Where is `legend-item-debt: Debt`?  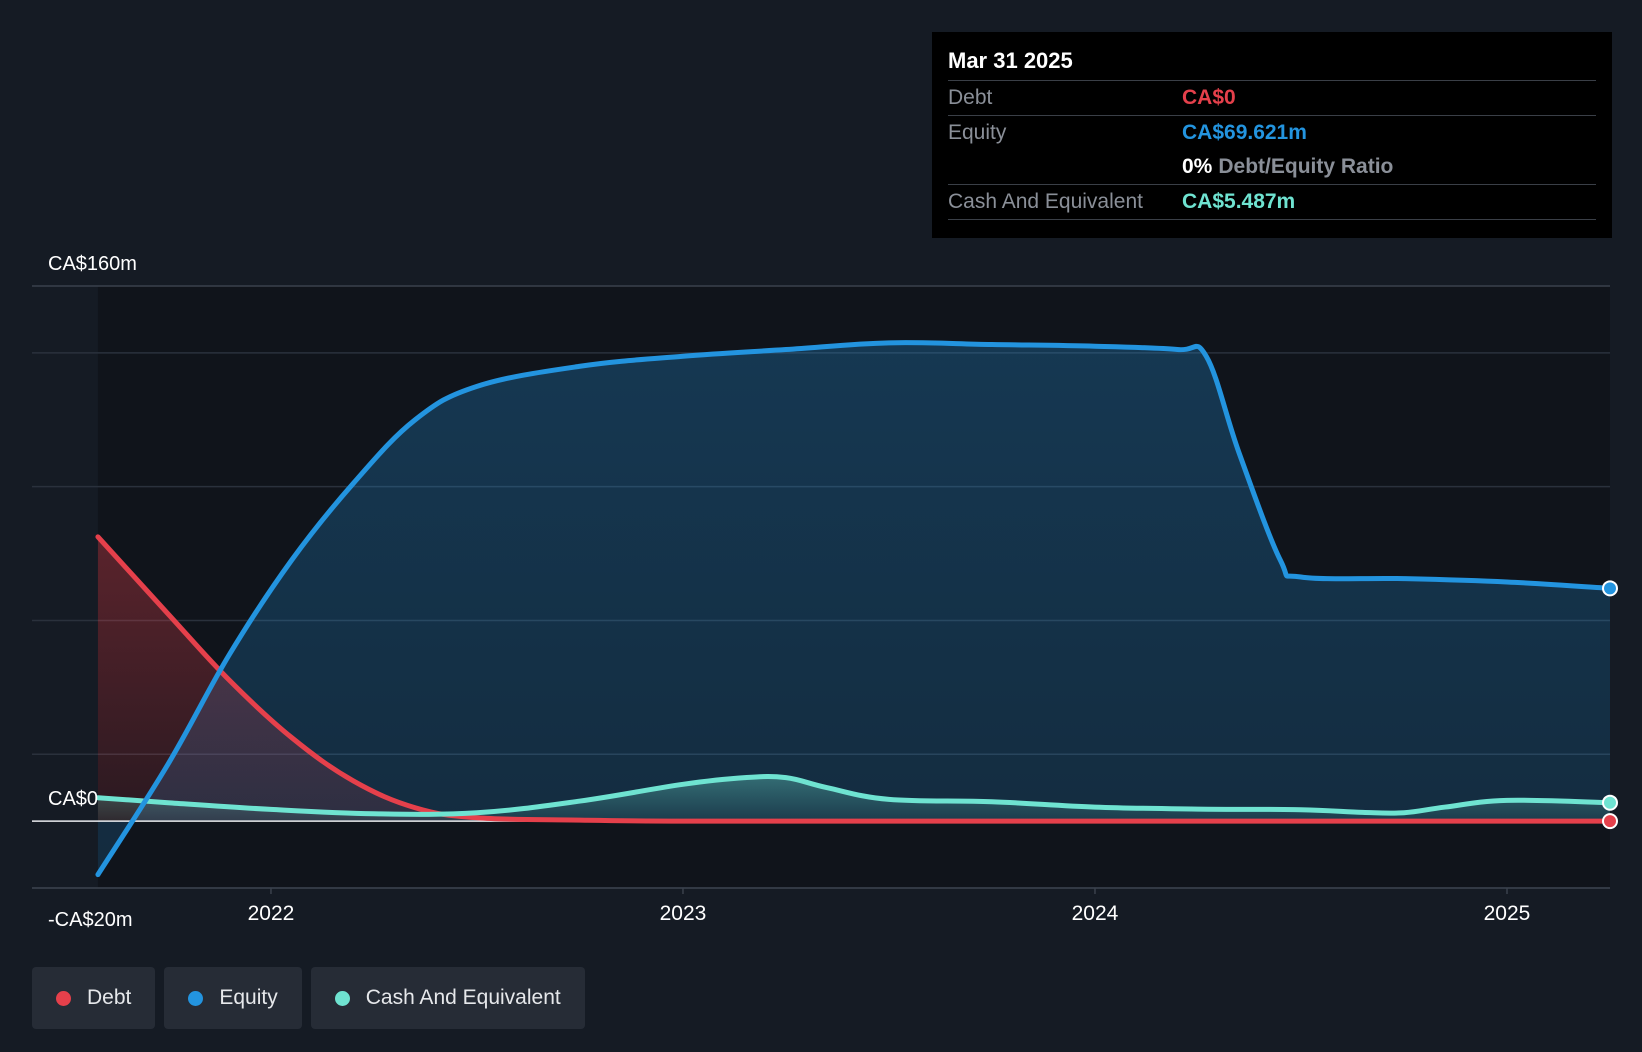 legend-item-debt: Debt is located at coordinates (94, 998).